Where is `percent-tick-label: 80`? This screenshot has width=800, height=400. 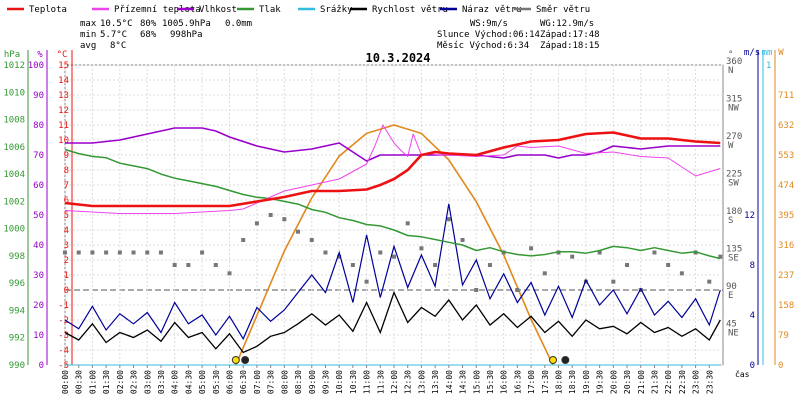
percent-tick-label: 80 is located at coordinates (38, 126).